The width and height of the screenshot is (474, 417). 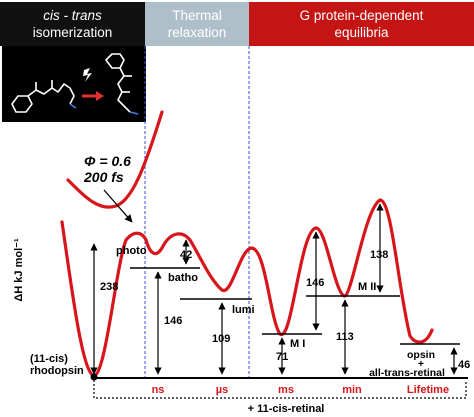 What do you see at coordinates (361, 24) in the screenshot?
I see `stage-g-protein-header: G protein-dependent equilibria` at bounding box center [361, 24].